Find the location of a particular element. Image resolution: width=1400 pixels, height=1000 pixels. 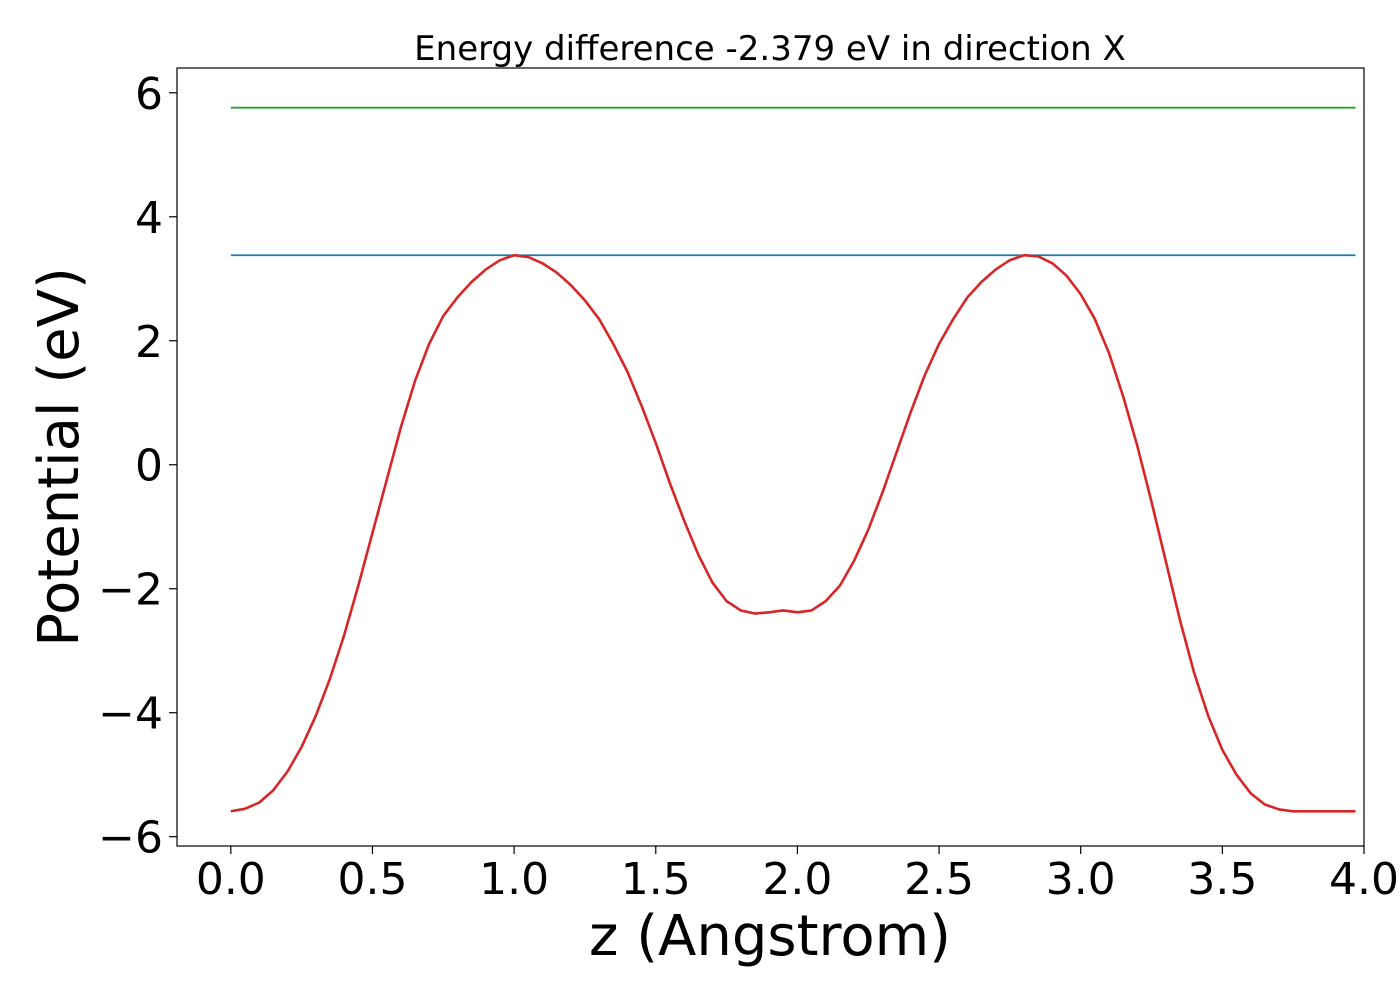

y-tick-label: 2 is located at coordinates (149, 342).